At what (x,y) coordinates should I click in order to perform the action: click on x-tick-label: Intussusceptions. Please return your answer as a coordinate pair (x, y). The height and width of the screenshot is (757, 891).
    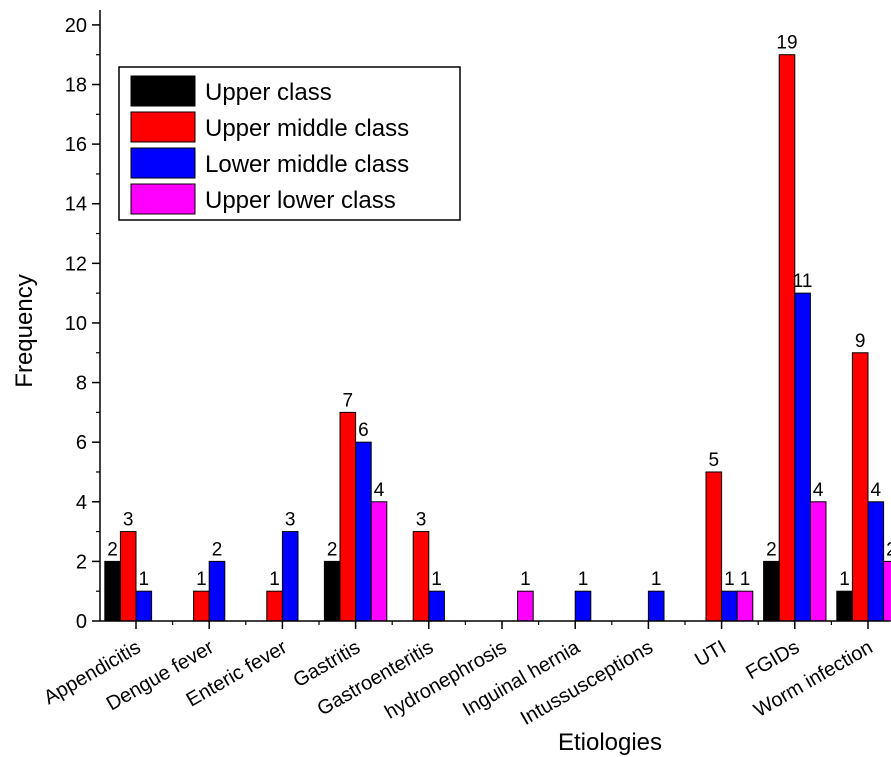
    Looking at the image, I should click on (587, 683).